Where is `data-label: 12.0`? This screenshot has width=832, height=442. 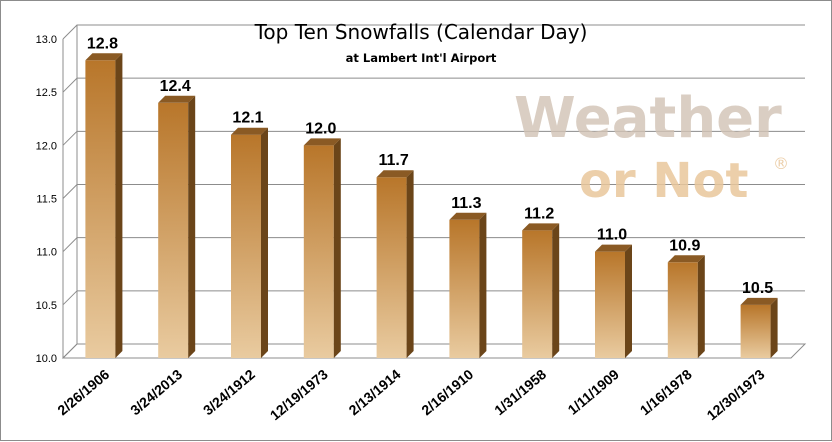
data-label: 12.0 is located at coordinates (320, 128).